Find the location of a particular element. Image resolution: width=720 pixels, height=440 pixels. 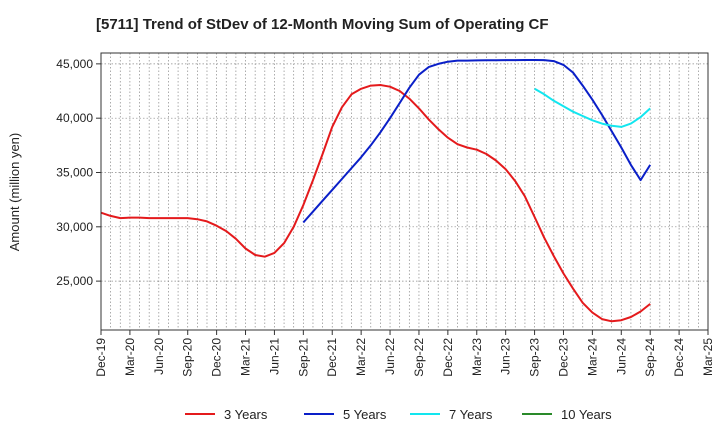

x-tick-label: Dec-21 is located at coordinates (332, 357).